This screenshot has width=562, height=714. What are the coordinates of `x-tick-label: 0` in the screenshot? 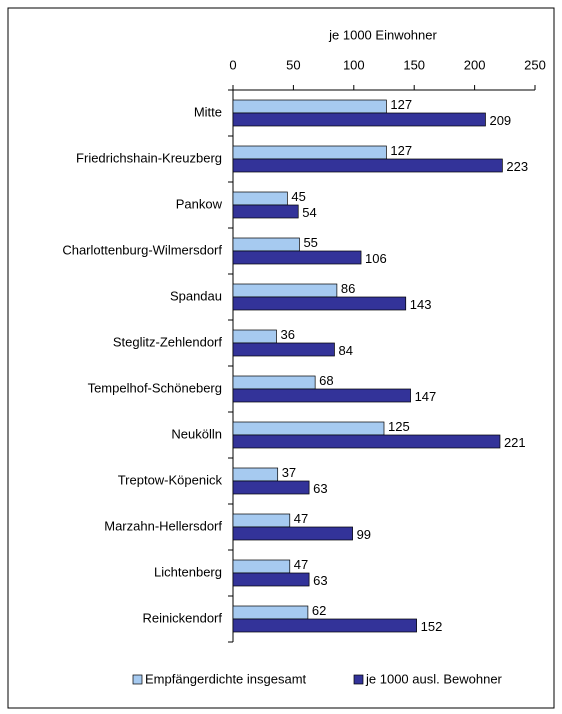 It's located at (232, 64).